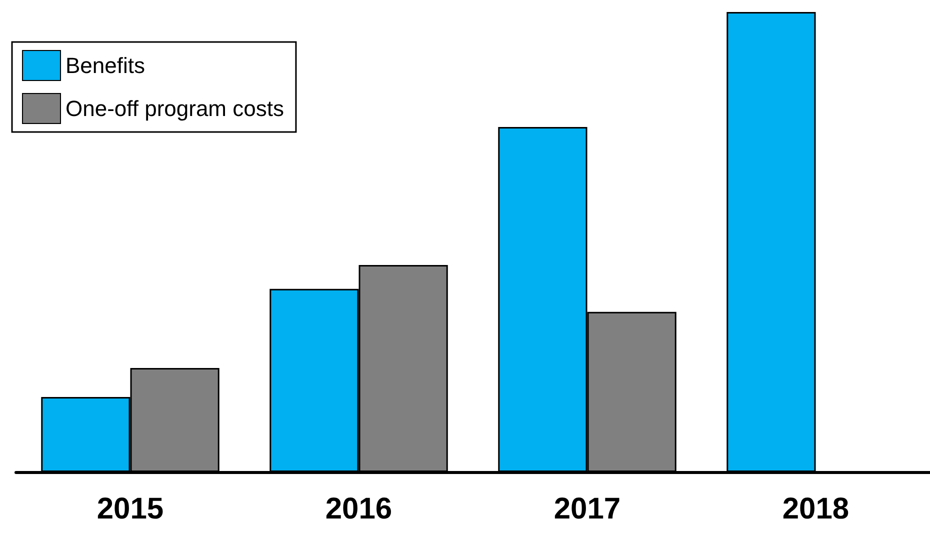 The image size is (930, 534). I want to click on legend-label: Benefits, so click(105, 65).